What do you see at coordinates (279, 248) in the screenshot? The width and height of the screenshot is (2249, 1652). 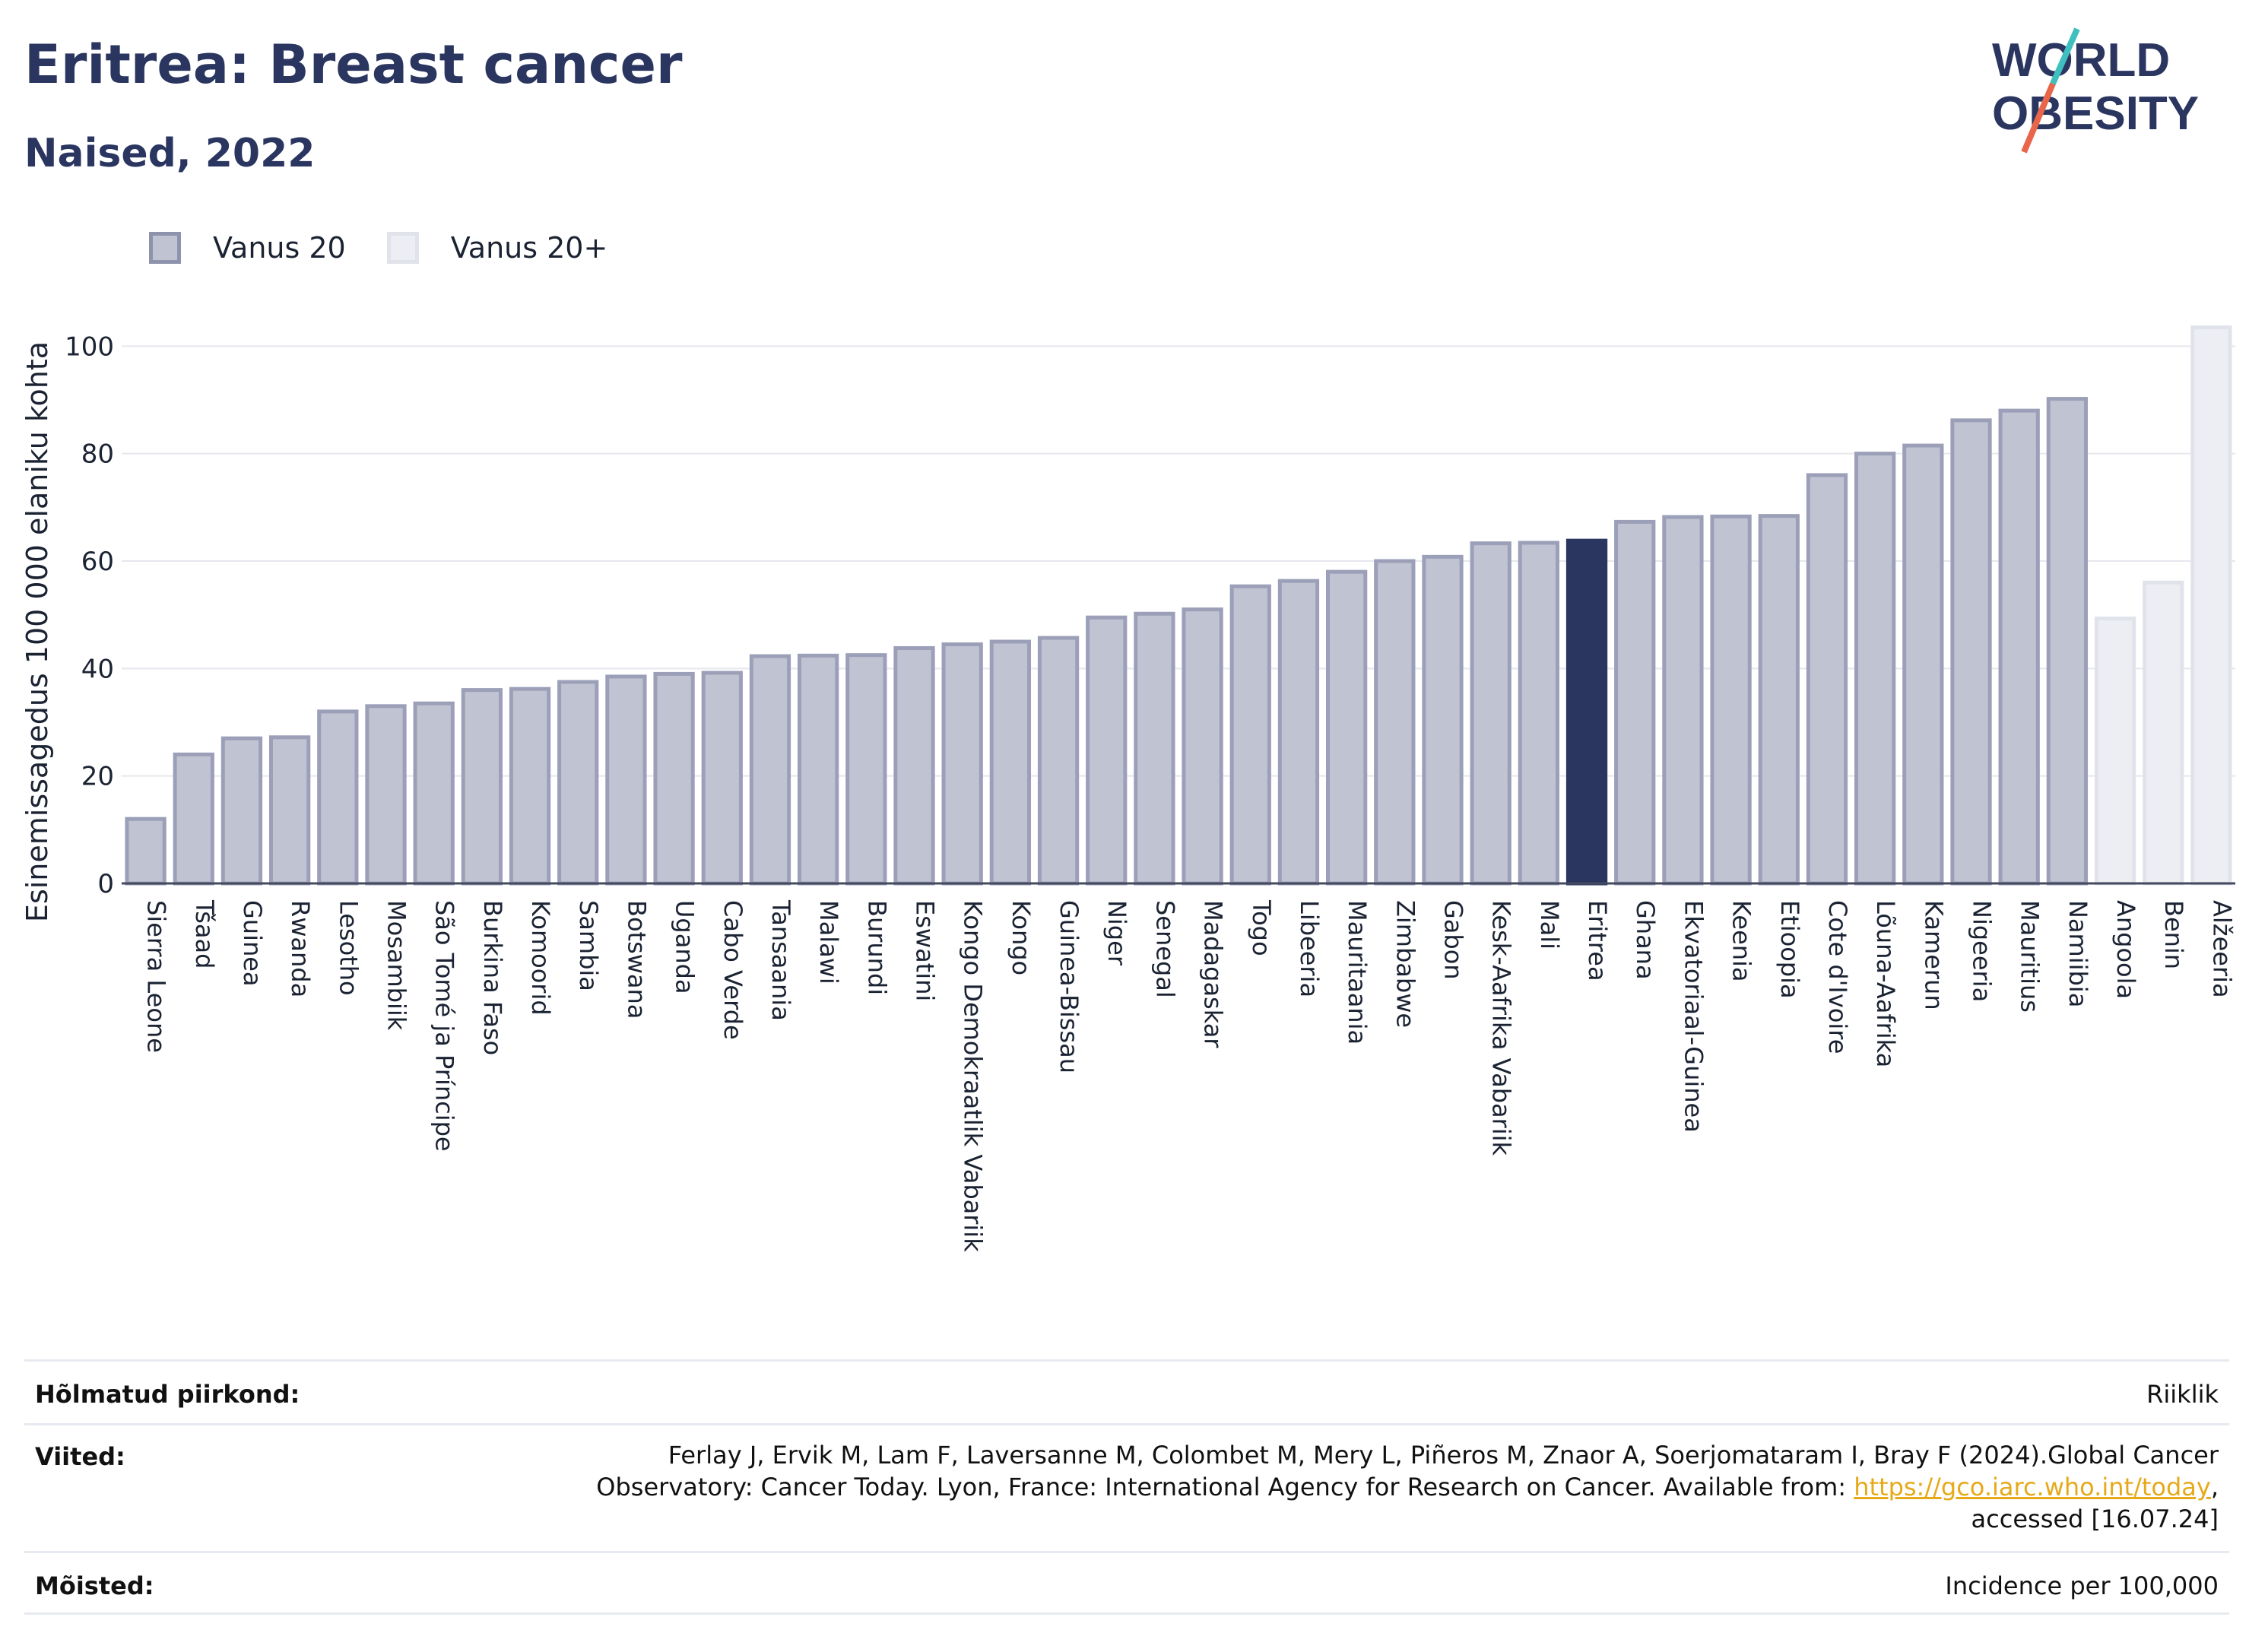 I see `legend-label-vanus-20: Vanus 20` at bounding box center [279, 248].